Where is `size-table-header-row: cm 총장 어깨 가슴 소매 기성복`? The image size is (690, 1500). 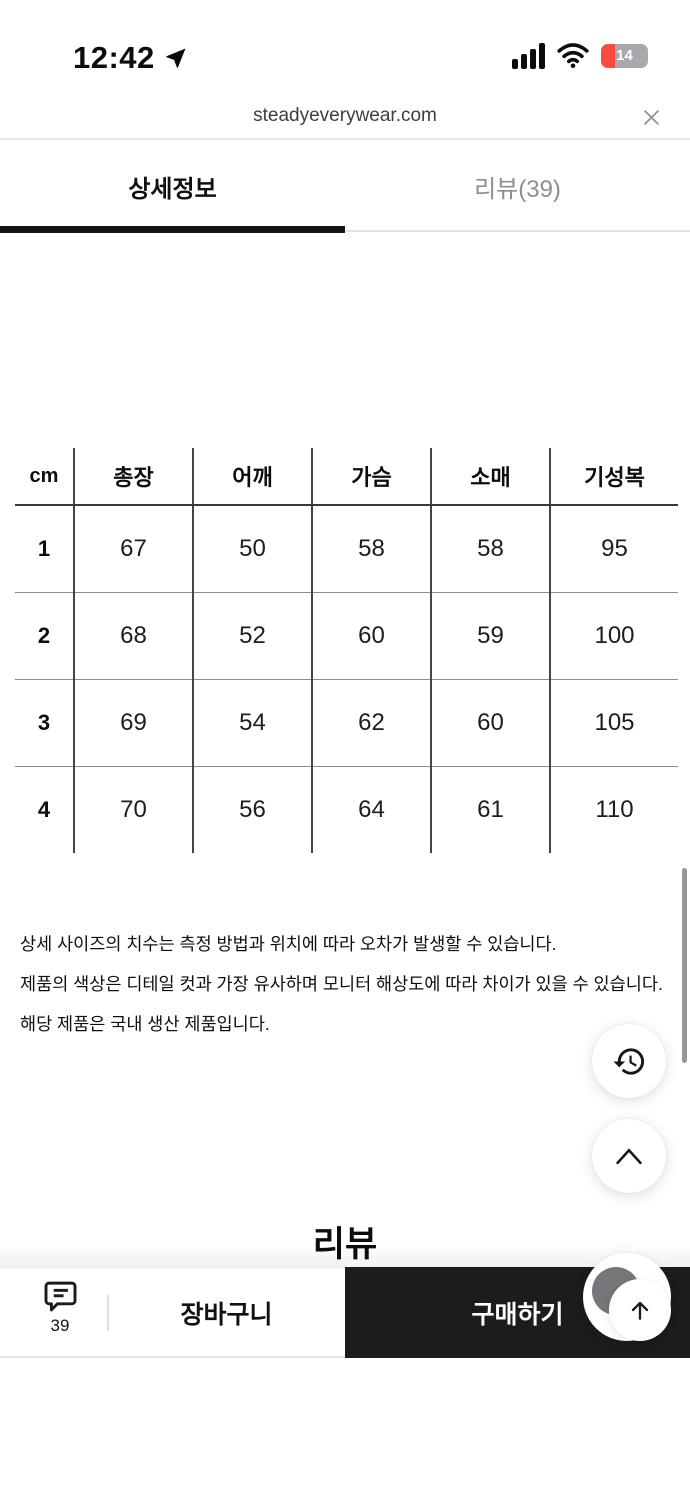 size-table-header-row: cm 총장 어깨 가슴 소매 기성복 is located at coordinates (346, 477).